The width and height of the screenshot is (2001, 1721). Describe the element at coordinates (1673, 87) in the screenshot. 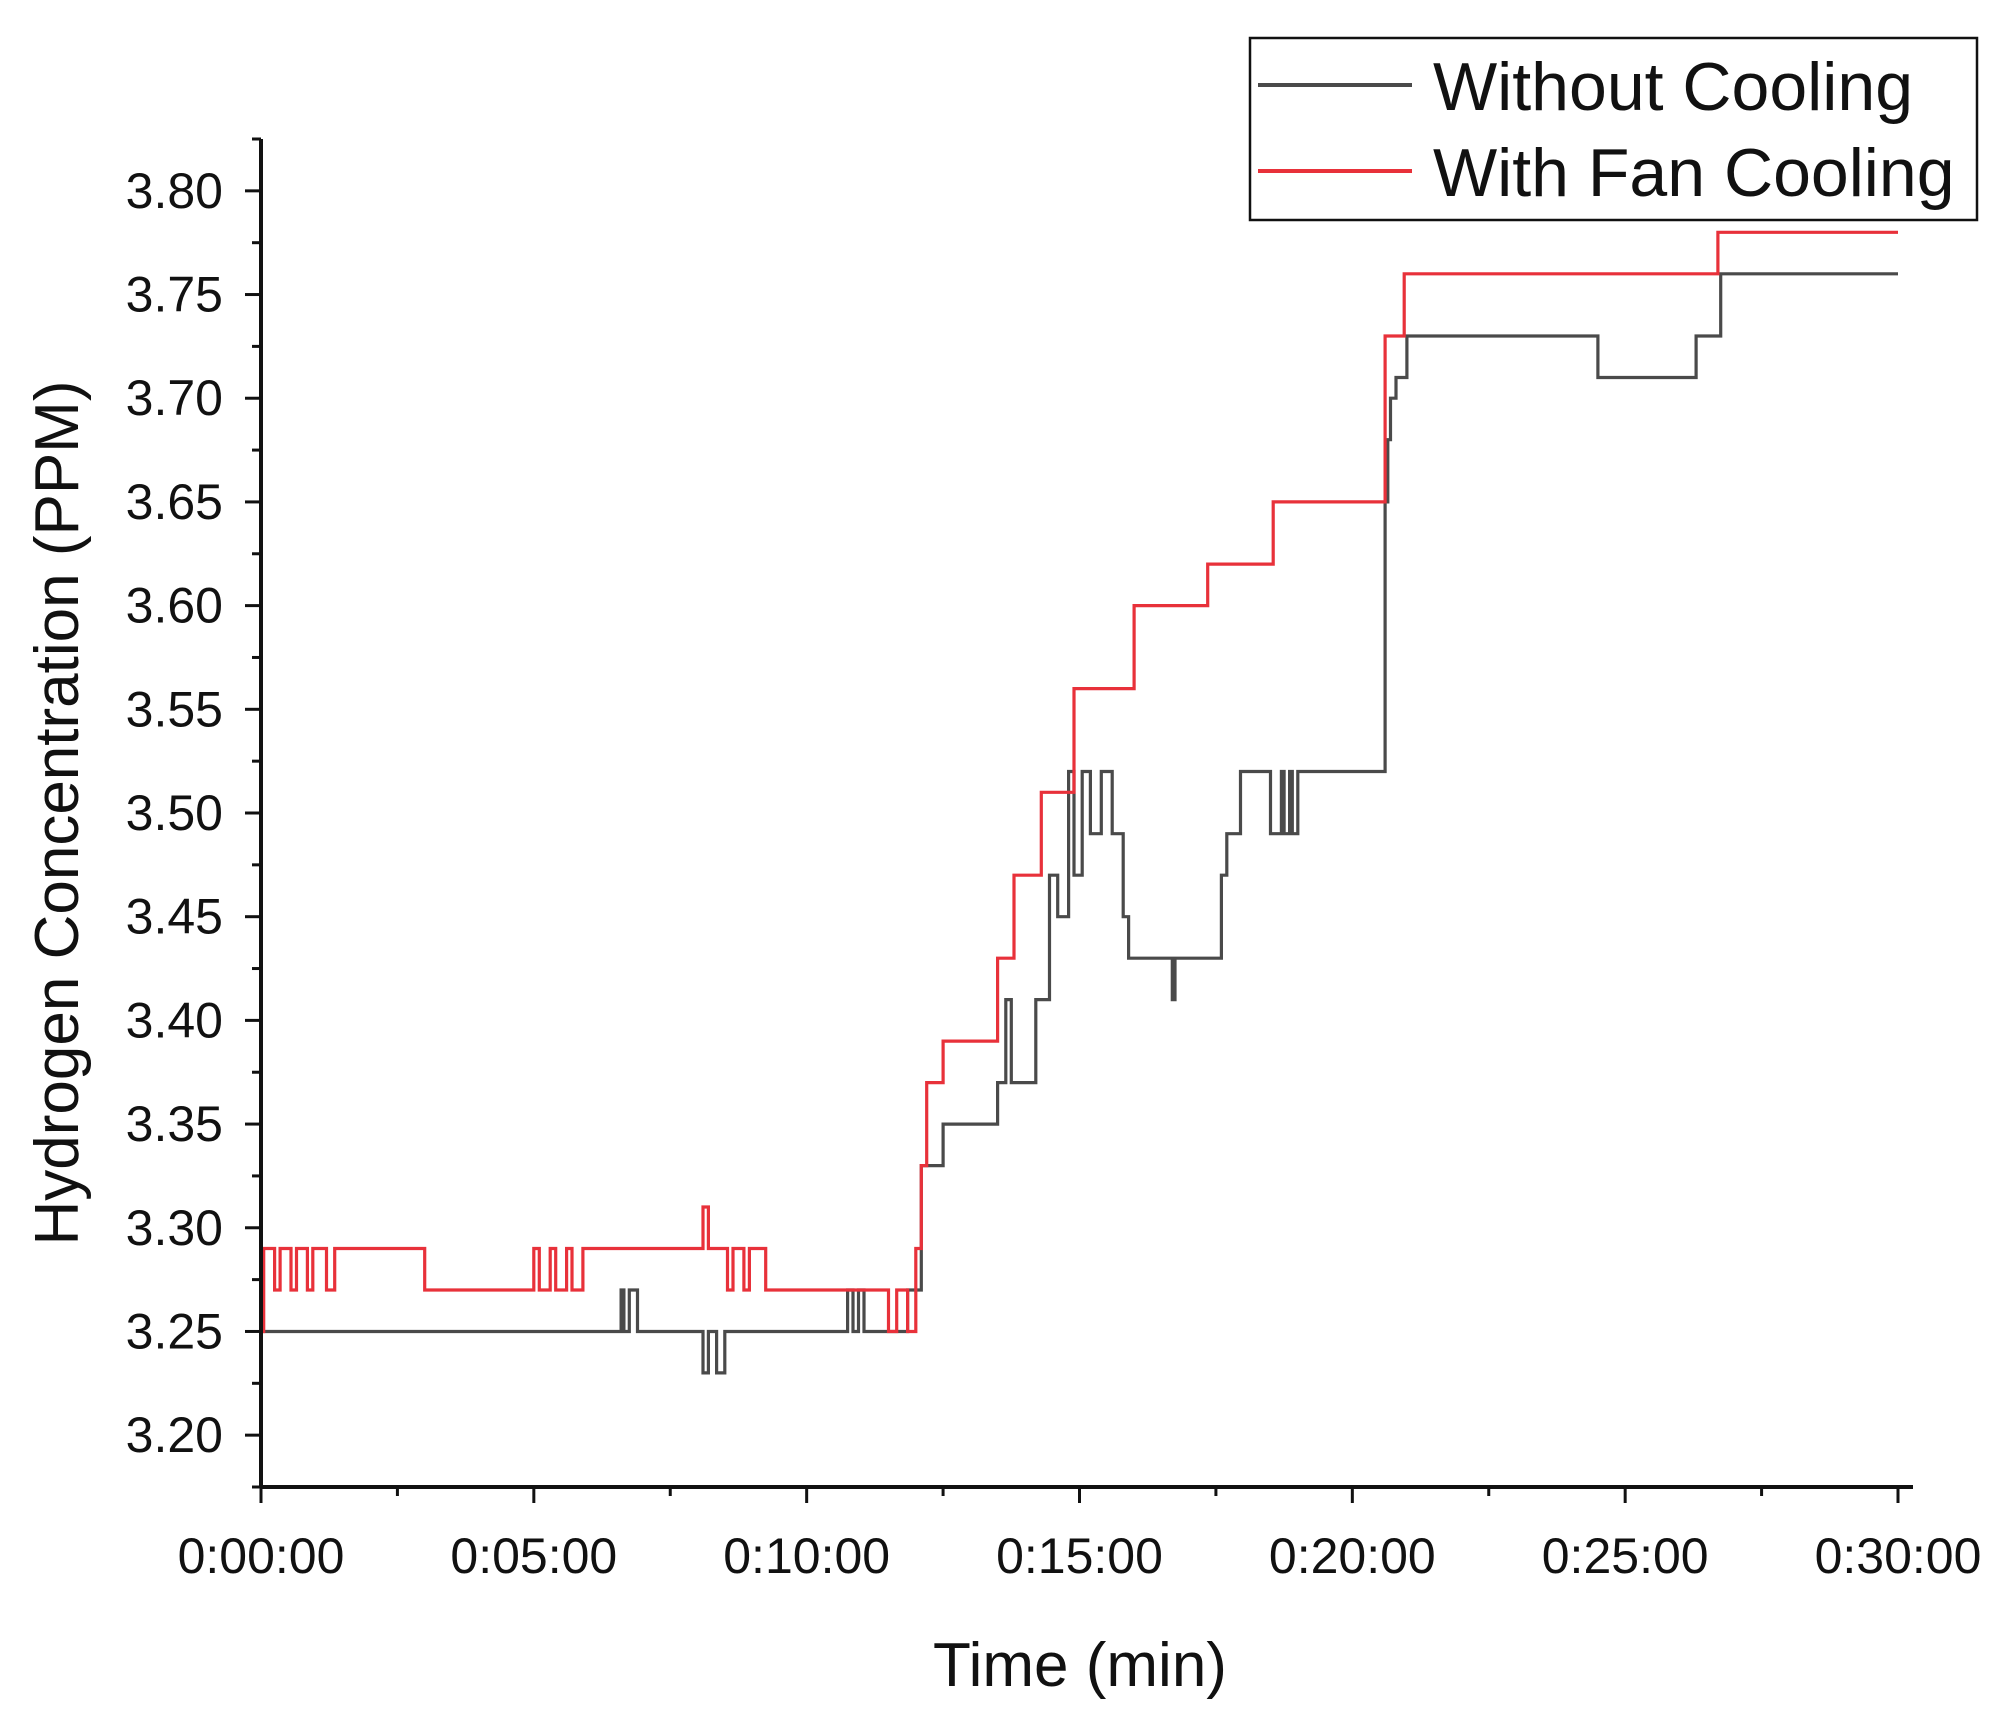

I see `legend-label-without-cooling: Without Cooling` at that location.